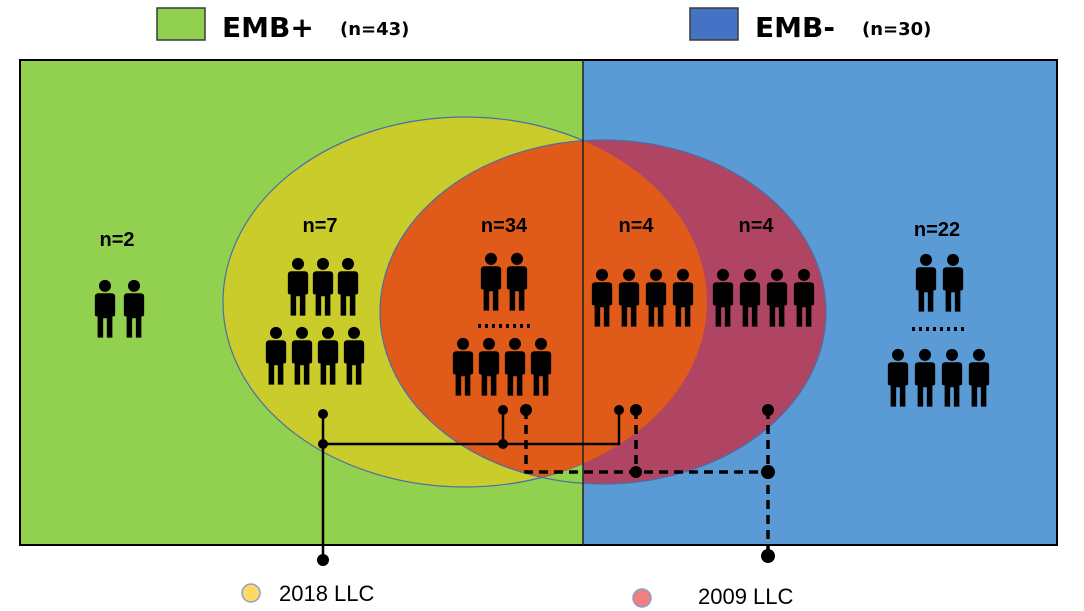 The width and height of the screenshot is (1084, 611). What do you see at coordinates (268, 27) in the screenshot?
I see `emb-pos-label: EMB+` at bounding box center [268, 27].